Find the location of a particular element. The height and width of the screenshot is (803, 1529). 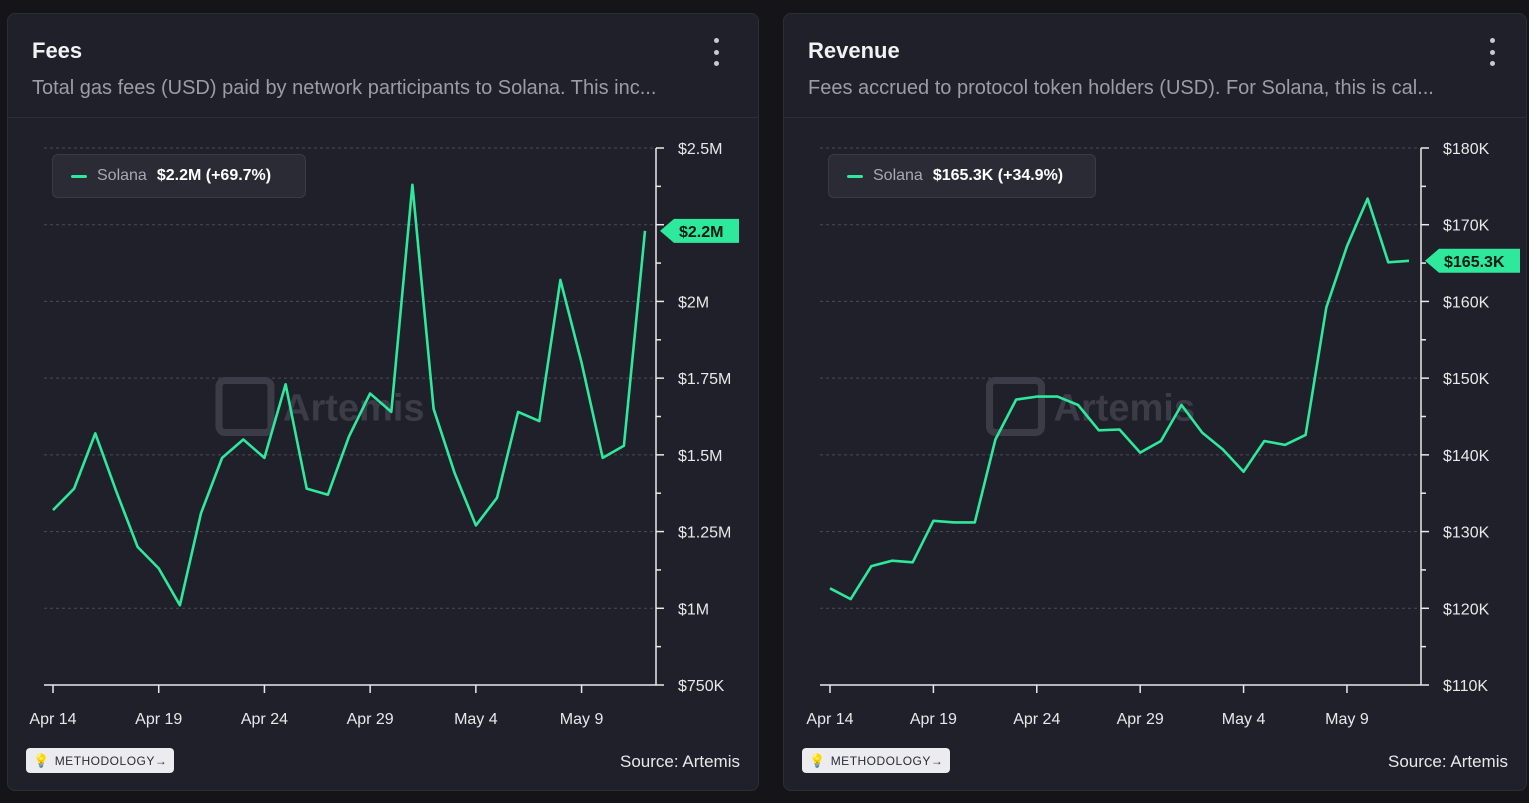

card-title: Fees is located at coordinates (57, 50).